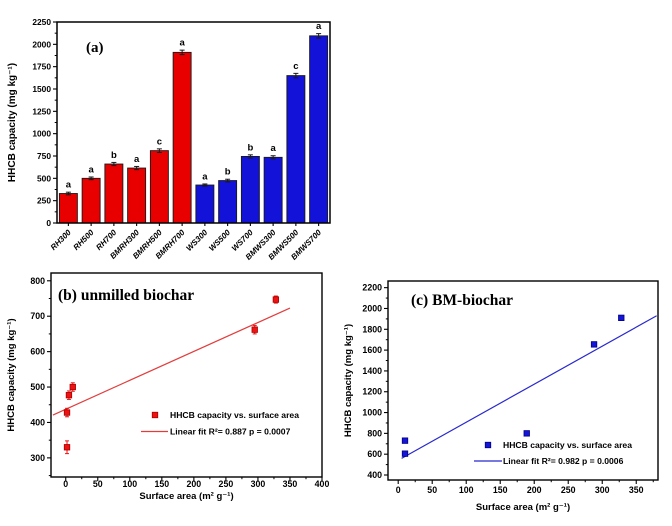  What do you see at coordinates (159, 187) in the screenshot?
I see `bar-BMRH500` at bounding box center [159, 187].